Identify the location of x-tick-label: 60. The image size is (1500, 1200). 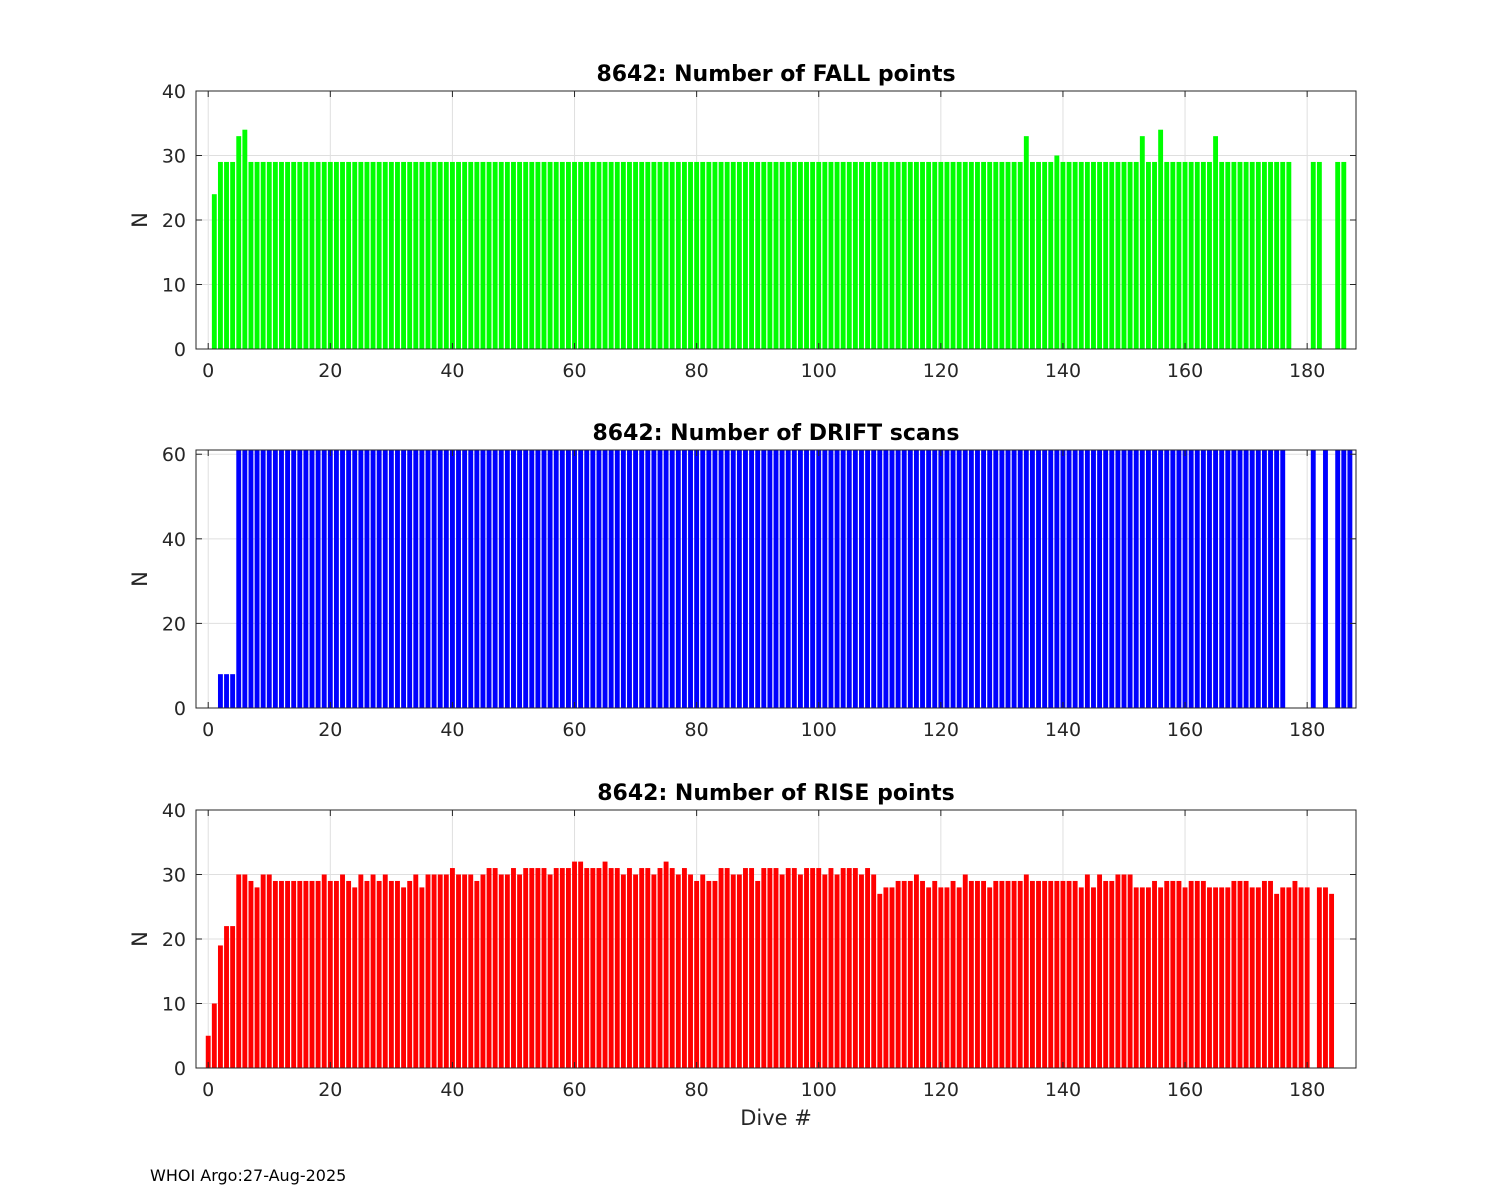
(574, 371).